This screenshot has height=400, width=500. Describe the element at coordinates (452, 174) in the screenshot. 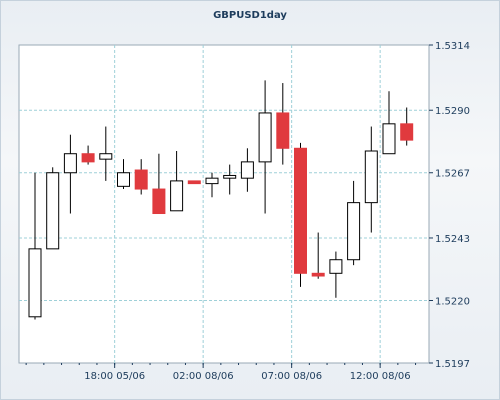

I see `y-tick-label: 1.5267` at that location.